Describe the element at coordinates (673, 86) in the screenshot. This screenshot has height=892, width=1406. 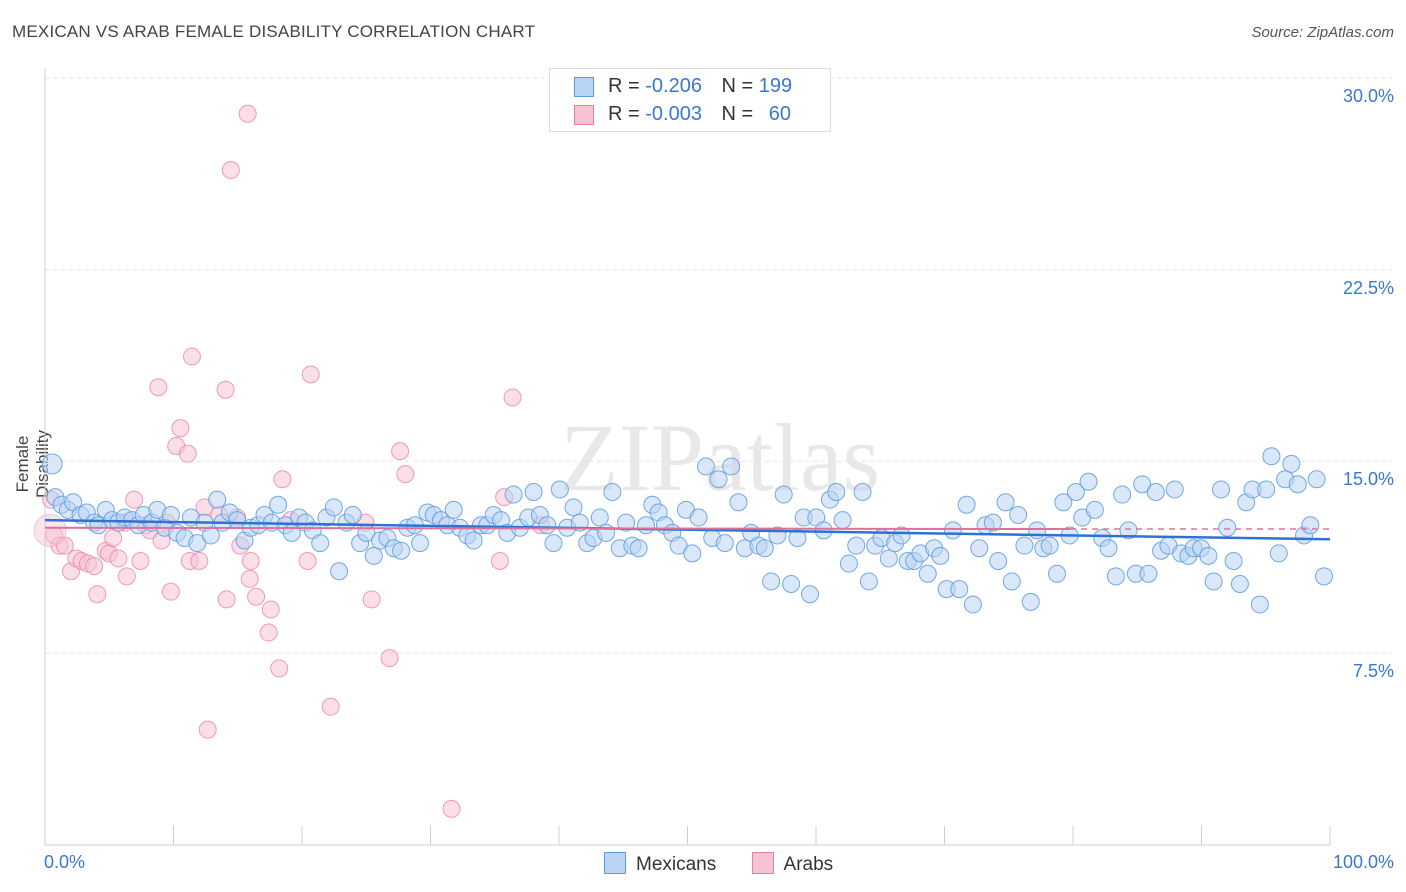
I see `legend-r-value: -0.206` at that location.